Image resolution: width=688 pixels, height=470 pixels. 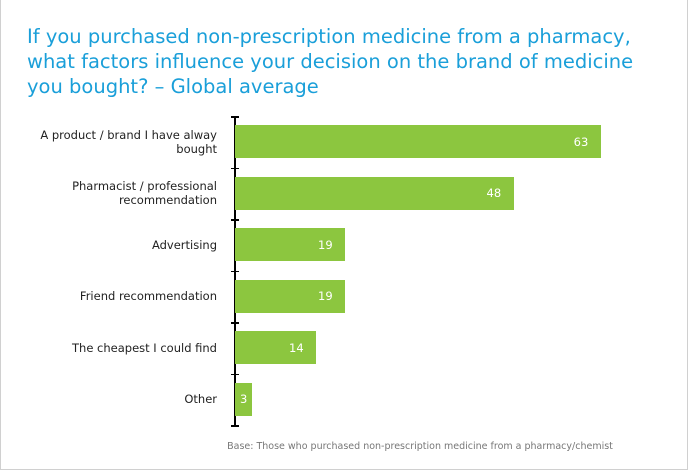 What do you see at coordinates (144, 193) in the screenshot?
I see `category-label: Pharmacist / professional recommendation` at bounding box center [144, 193].